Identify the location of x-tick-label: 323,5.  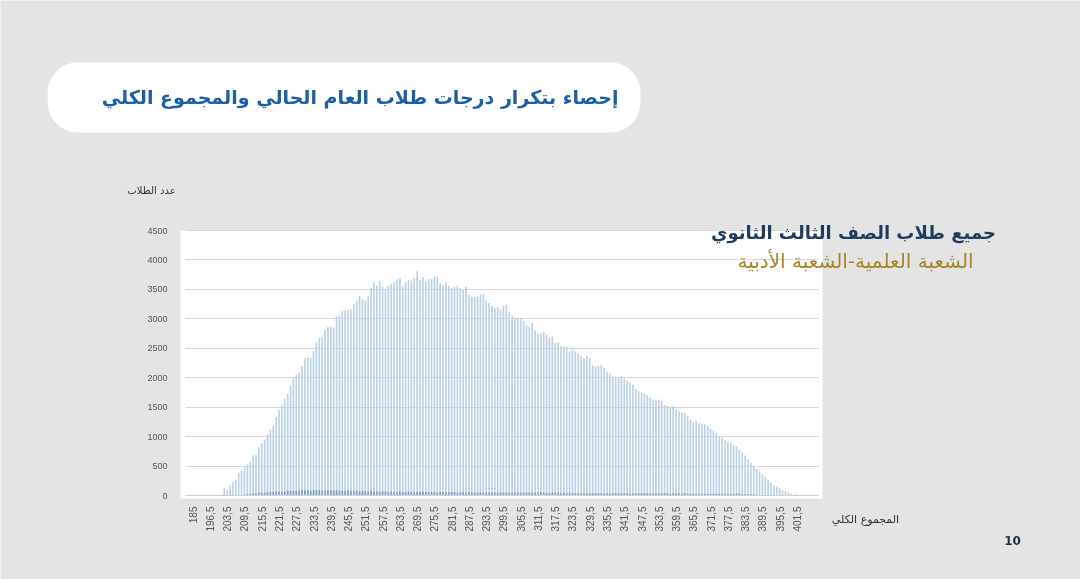
(573, 519).